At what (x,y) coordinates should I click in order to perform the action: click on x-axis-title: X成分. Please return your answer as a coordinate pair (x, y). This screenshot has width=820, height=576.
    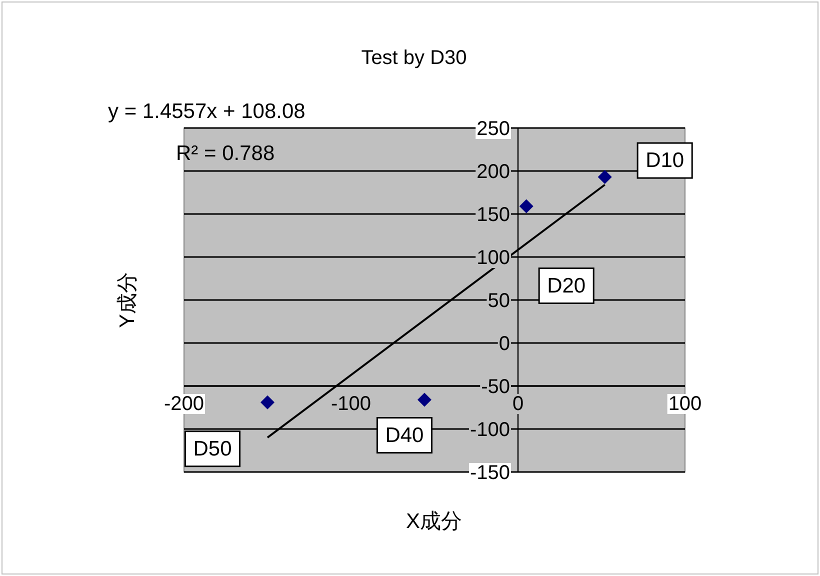
    Looking at the image, I should click on (434, 521).